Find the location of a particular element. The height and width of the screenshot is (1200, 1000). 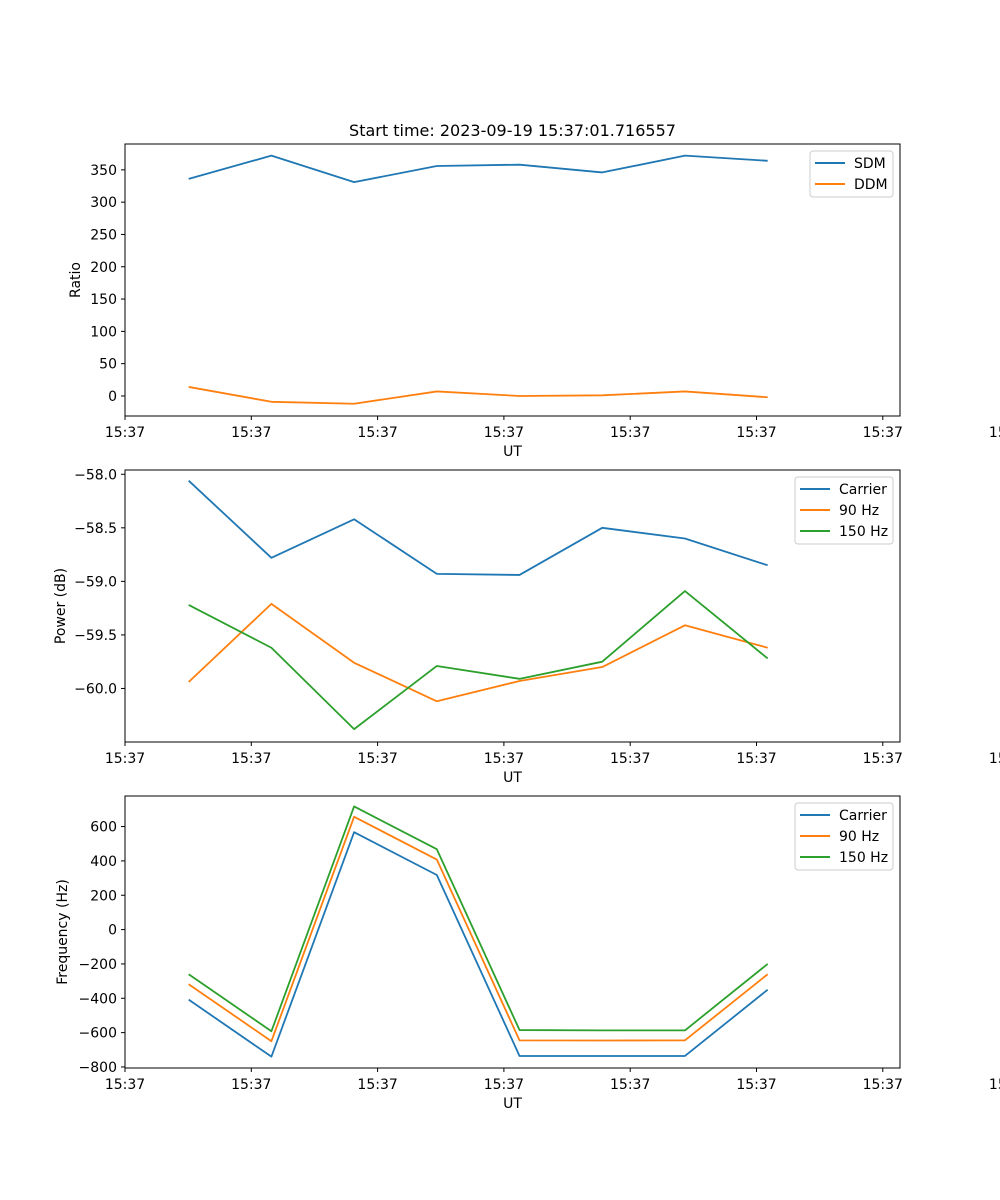

y-tick-label: 250 is located at coordinates (103, 235).